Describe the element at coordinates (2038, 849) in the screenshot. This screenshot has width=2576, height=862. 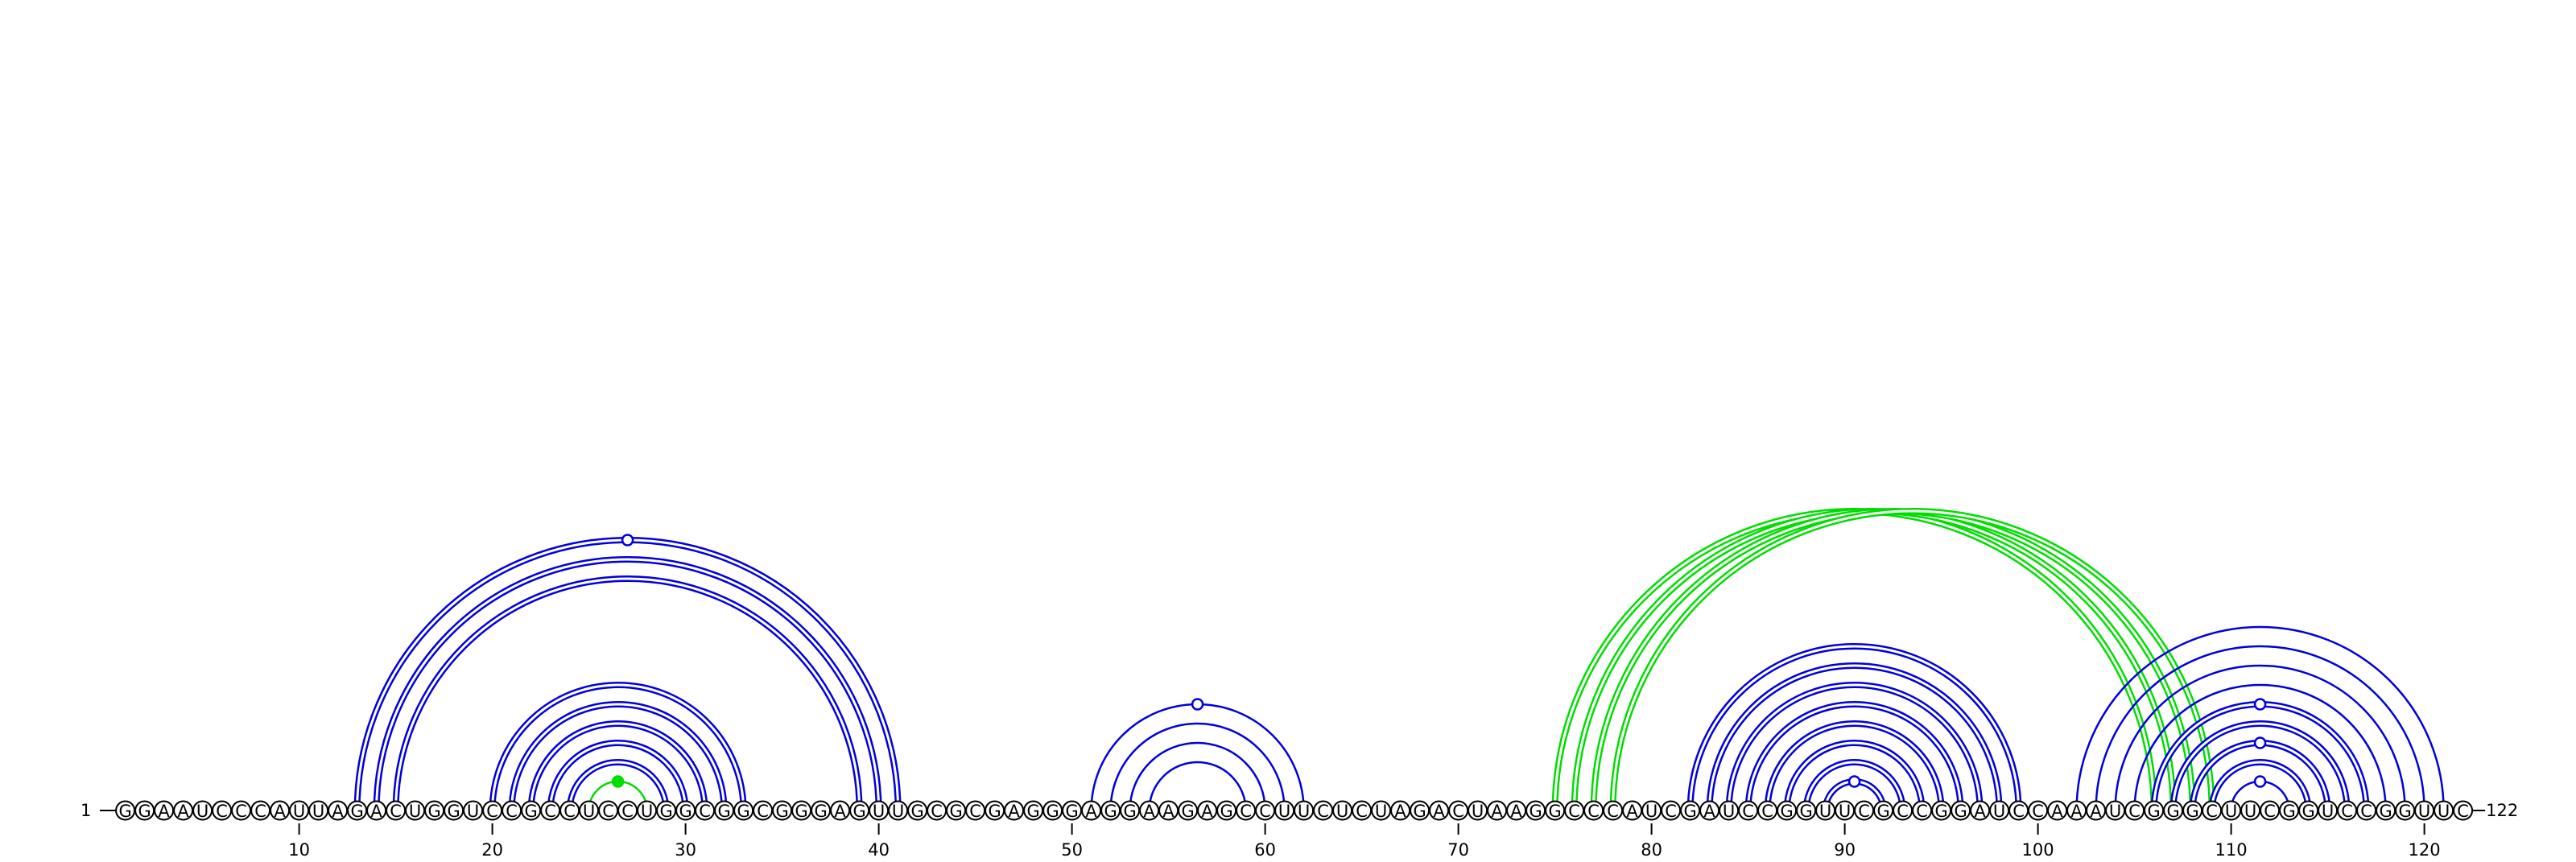
I see `tick-label: 100` at that location.